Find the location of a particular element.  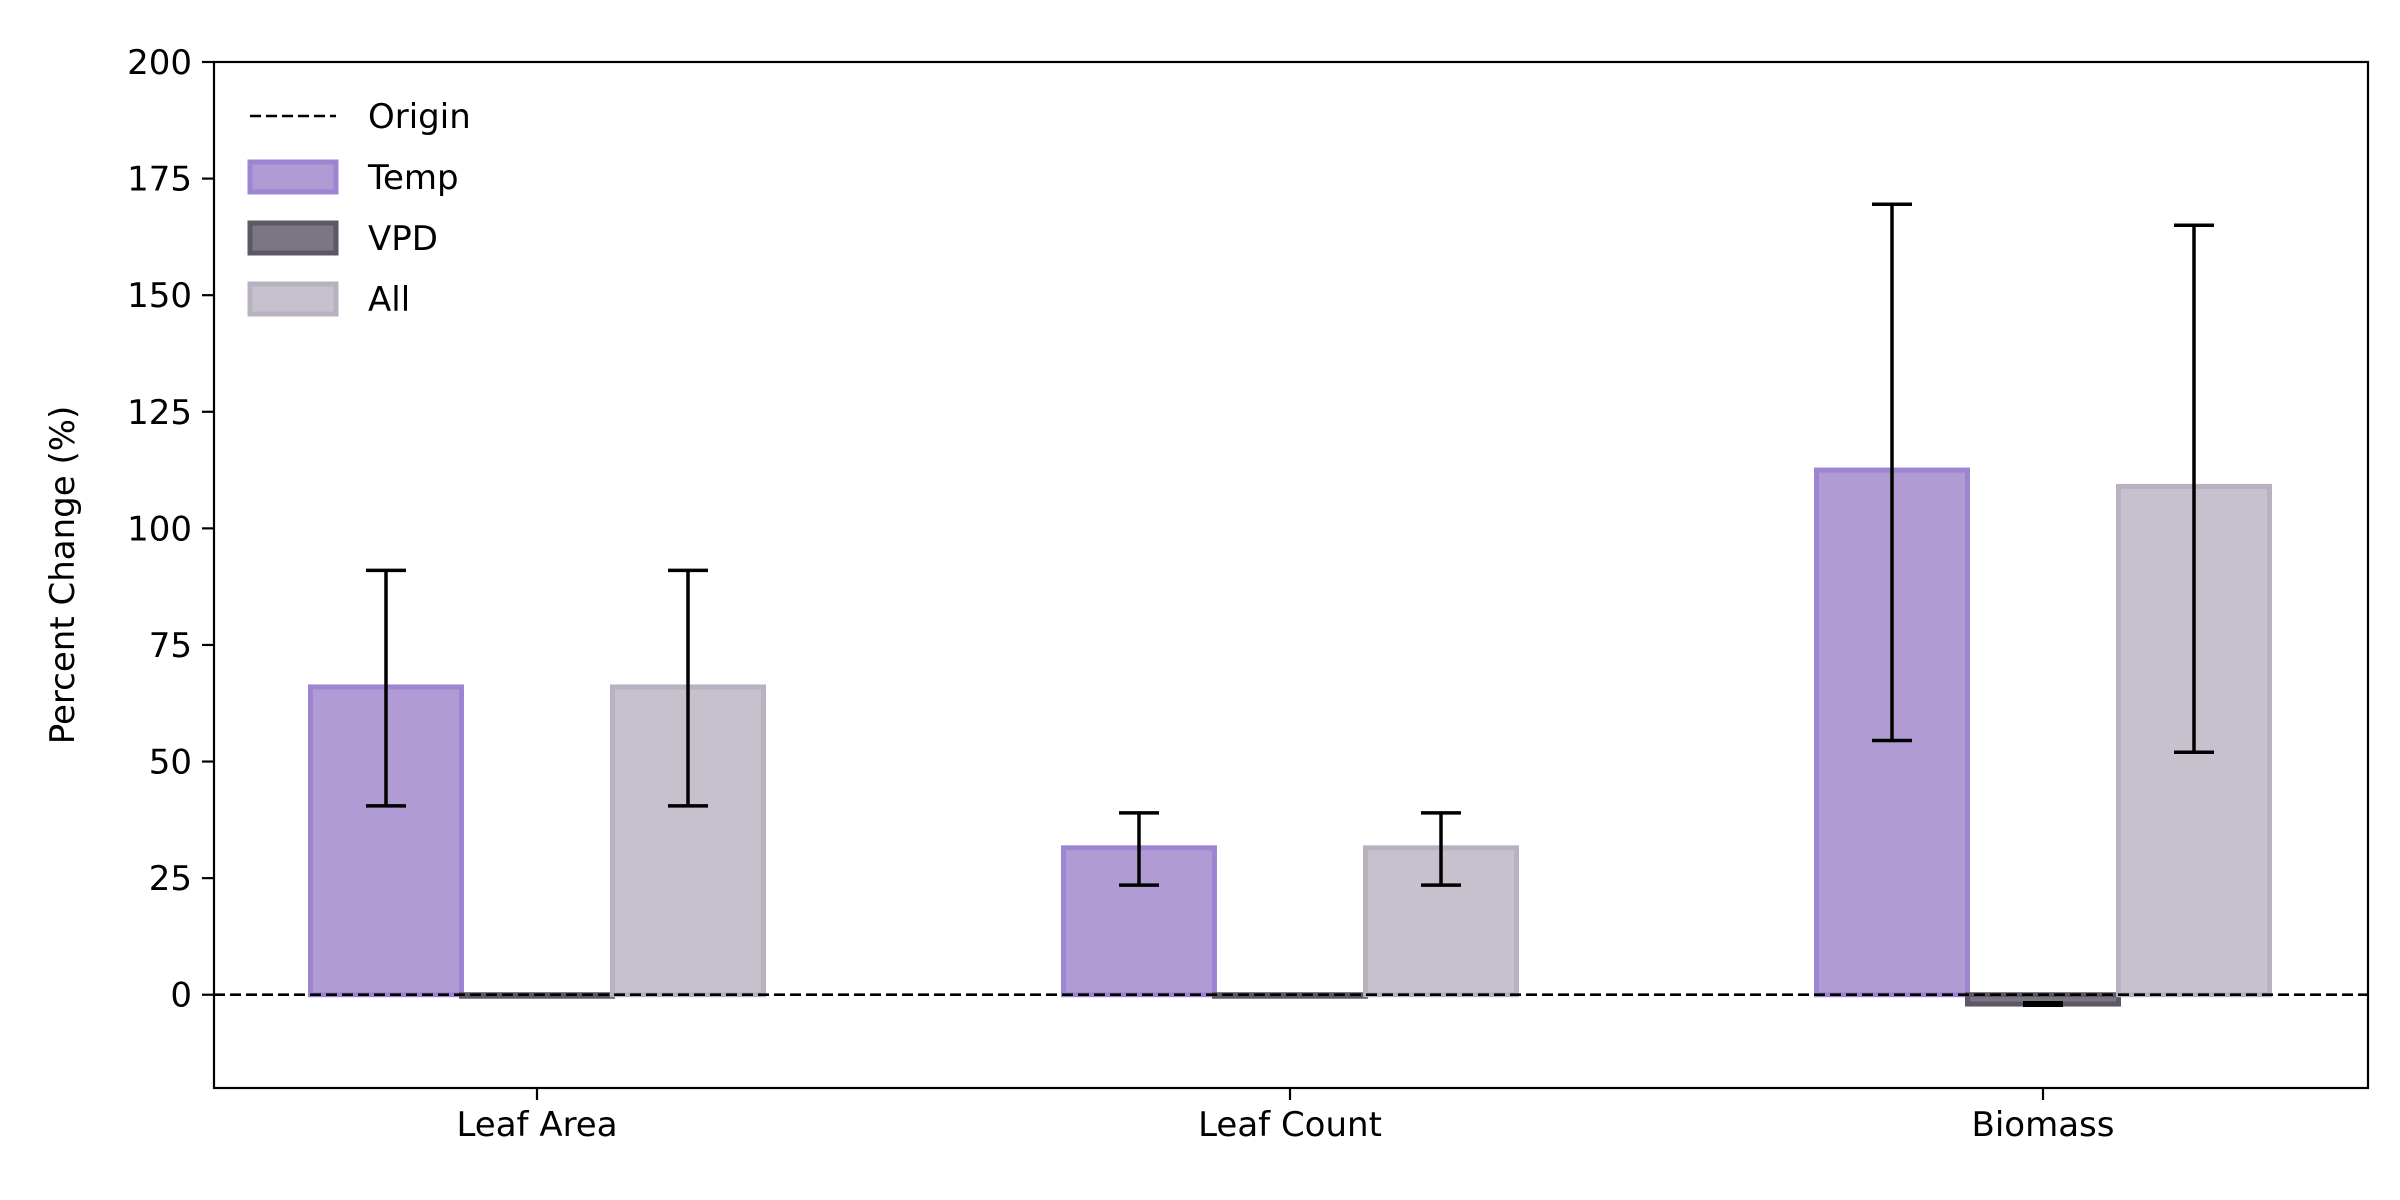

y-axis-ticks: 0 25 50 75 100 125 150 175 200 is located at coordinates (170, 529).